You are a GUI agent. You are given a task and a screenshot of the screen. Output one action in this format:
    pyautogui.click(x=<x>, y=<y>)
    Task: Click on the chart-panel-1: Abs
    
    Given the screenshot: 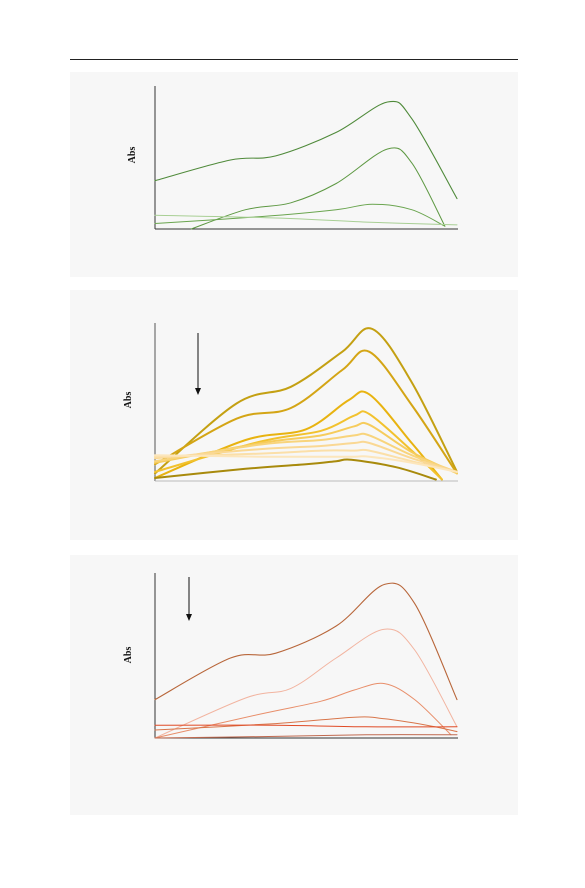 What is the action you would take?
    pyautogui.click(x=292, y=158)
    